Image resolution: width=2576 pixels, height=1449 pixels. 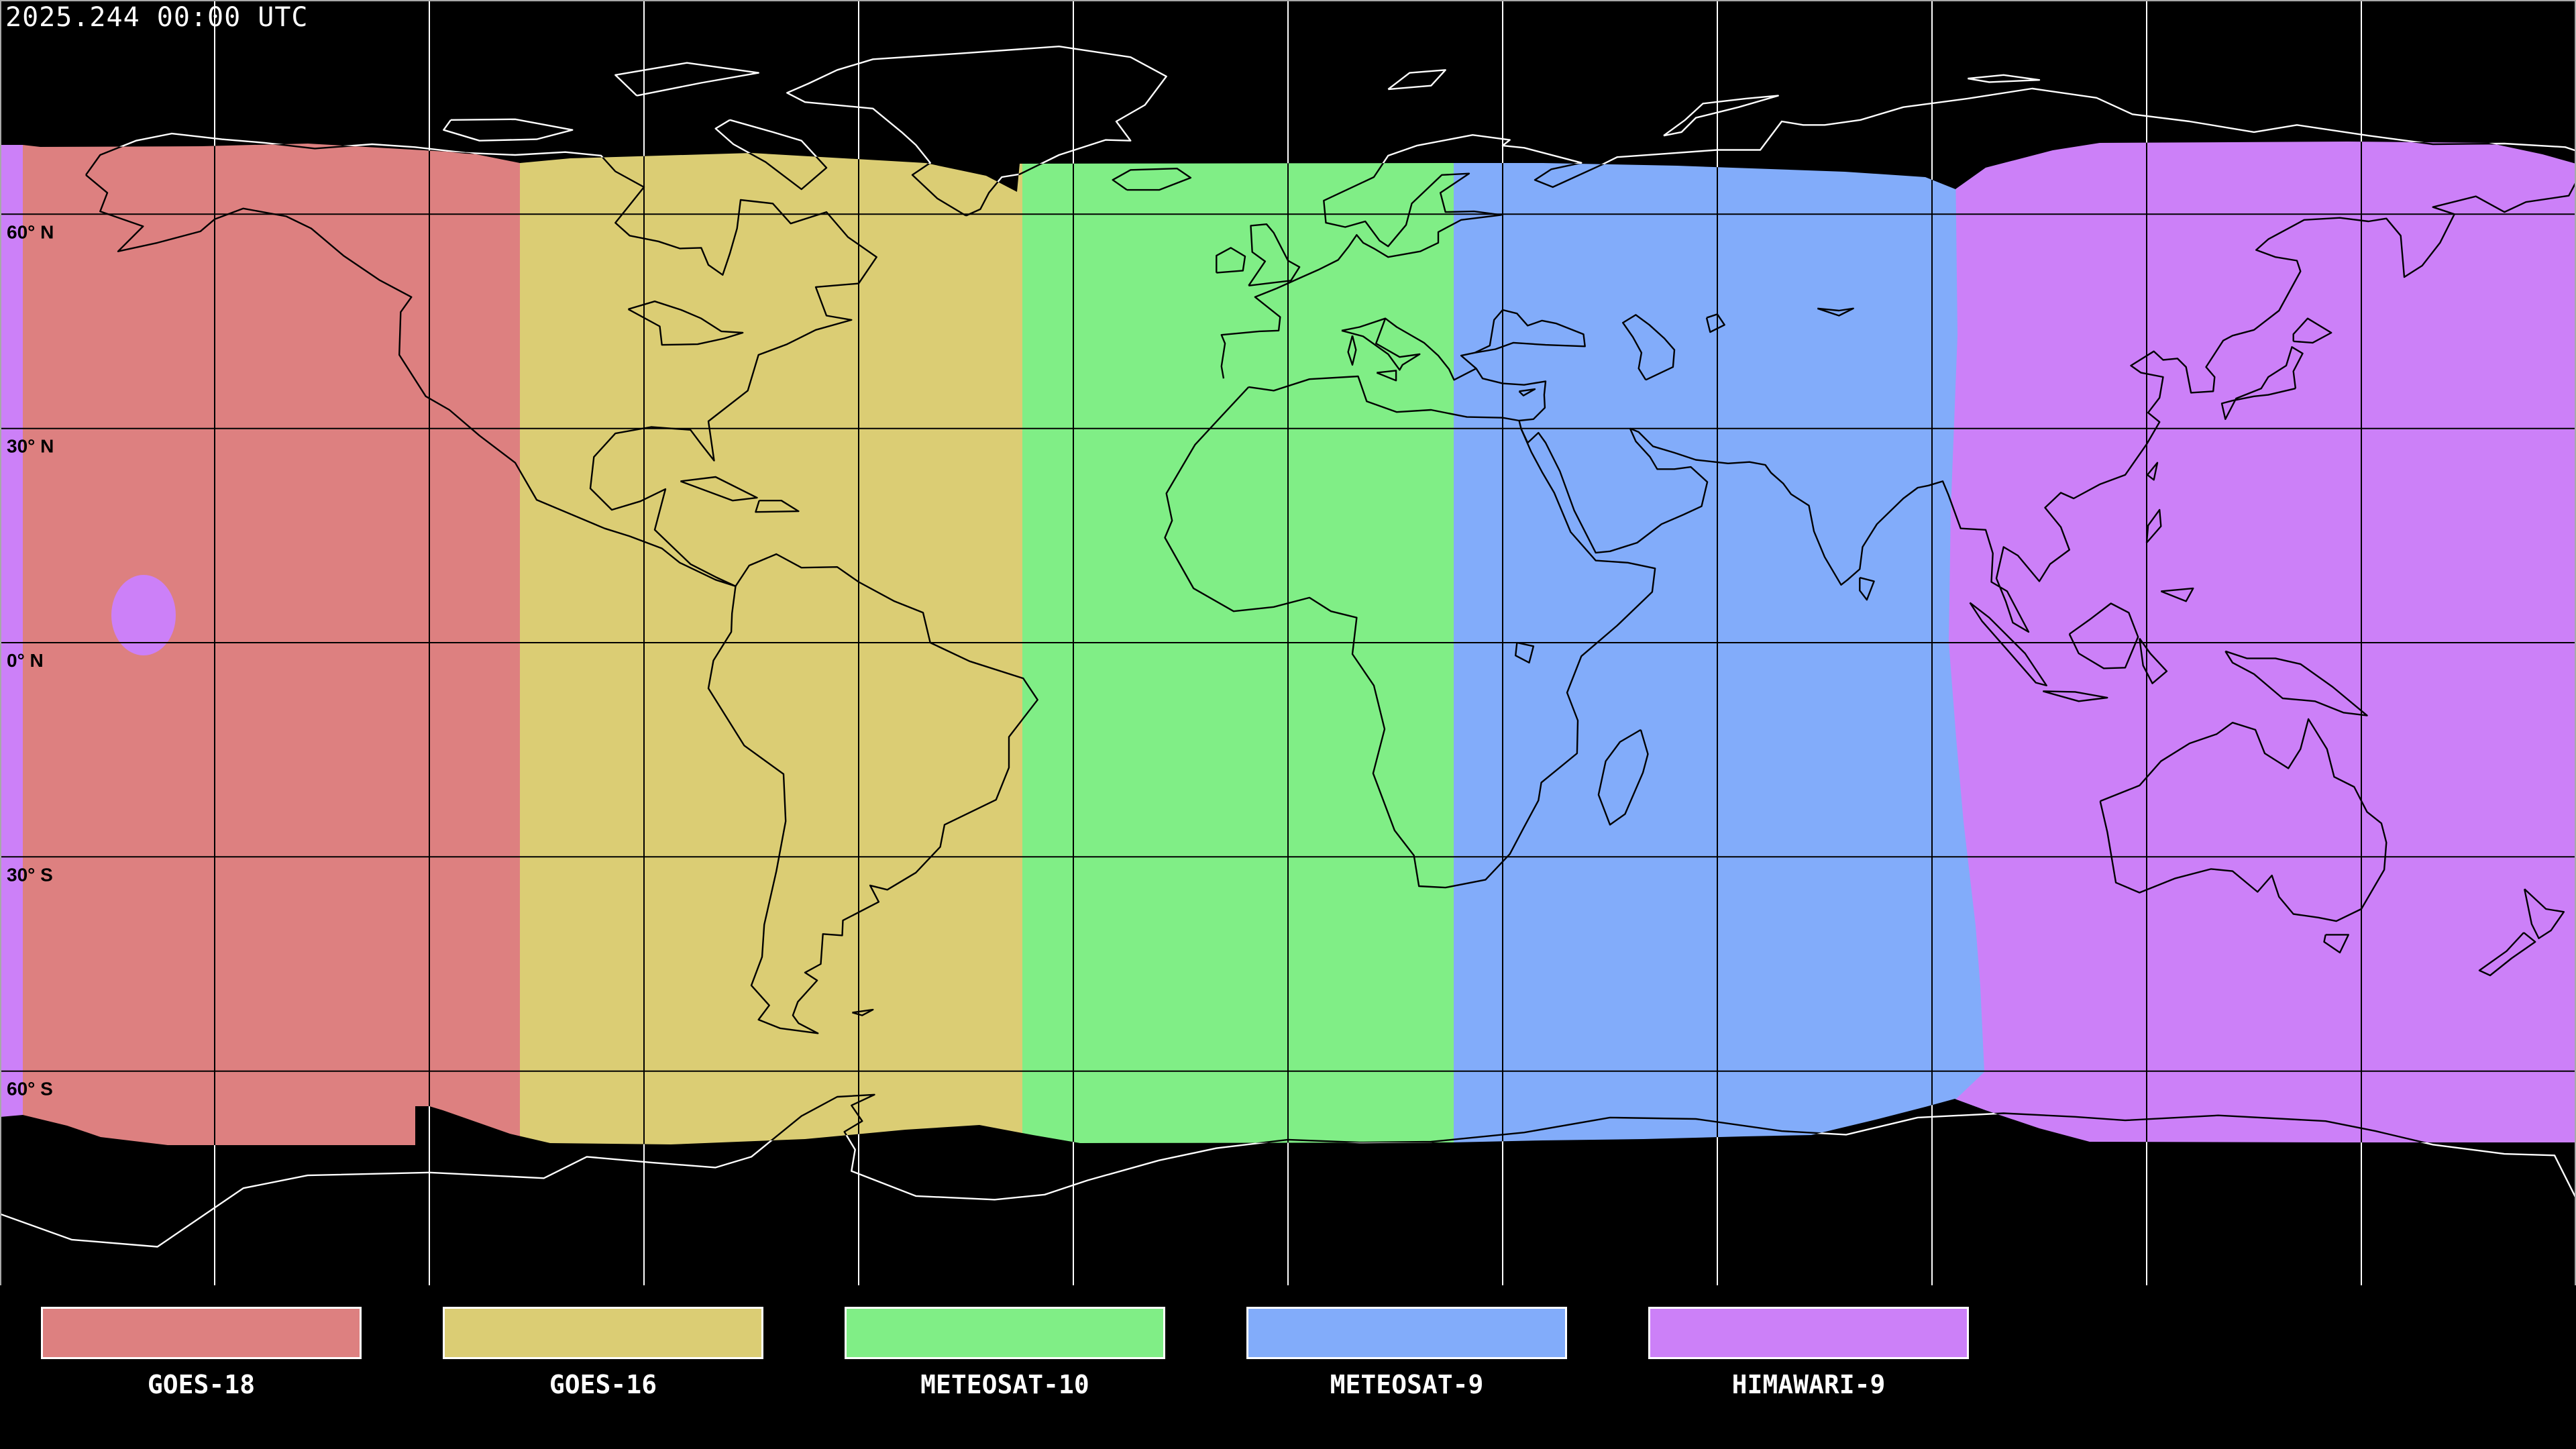 I want to click on legend-label: METEOSAT-9, so click(x=1407, y=1384).